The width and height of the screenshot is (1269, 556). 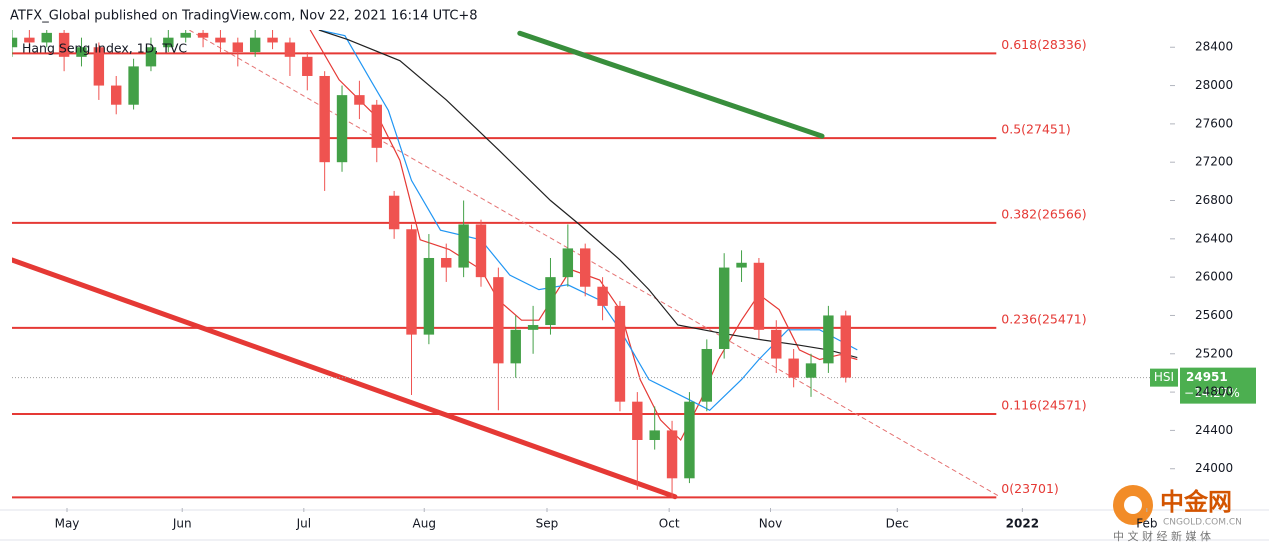 I want to click on fib-label: 0.382(26566), so click(x=1043, y=213).